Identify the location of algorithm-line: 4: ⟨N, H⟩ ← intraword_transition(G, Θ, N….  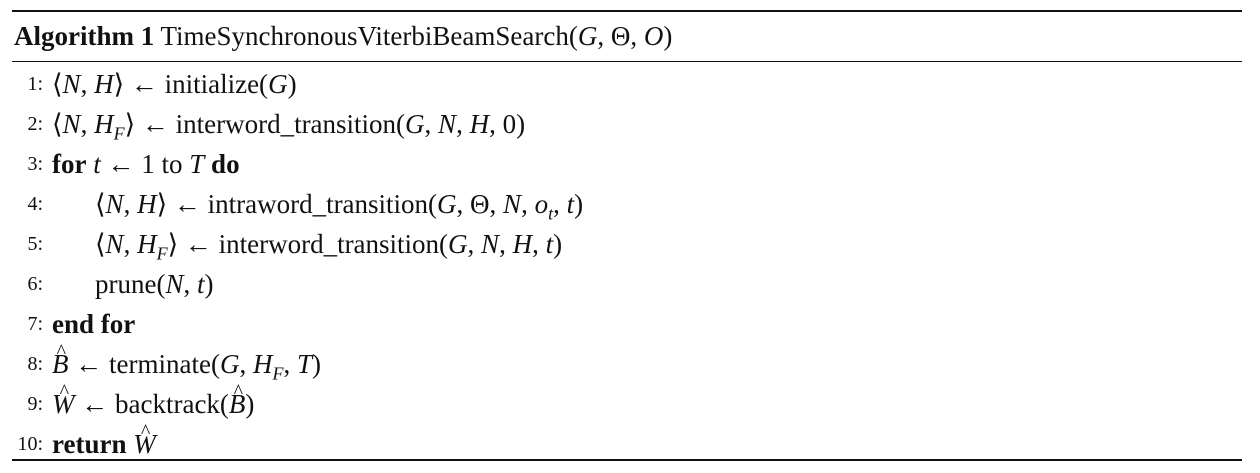
(627, 204).